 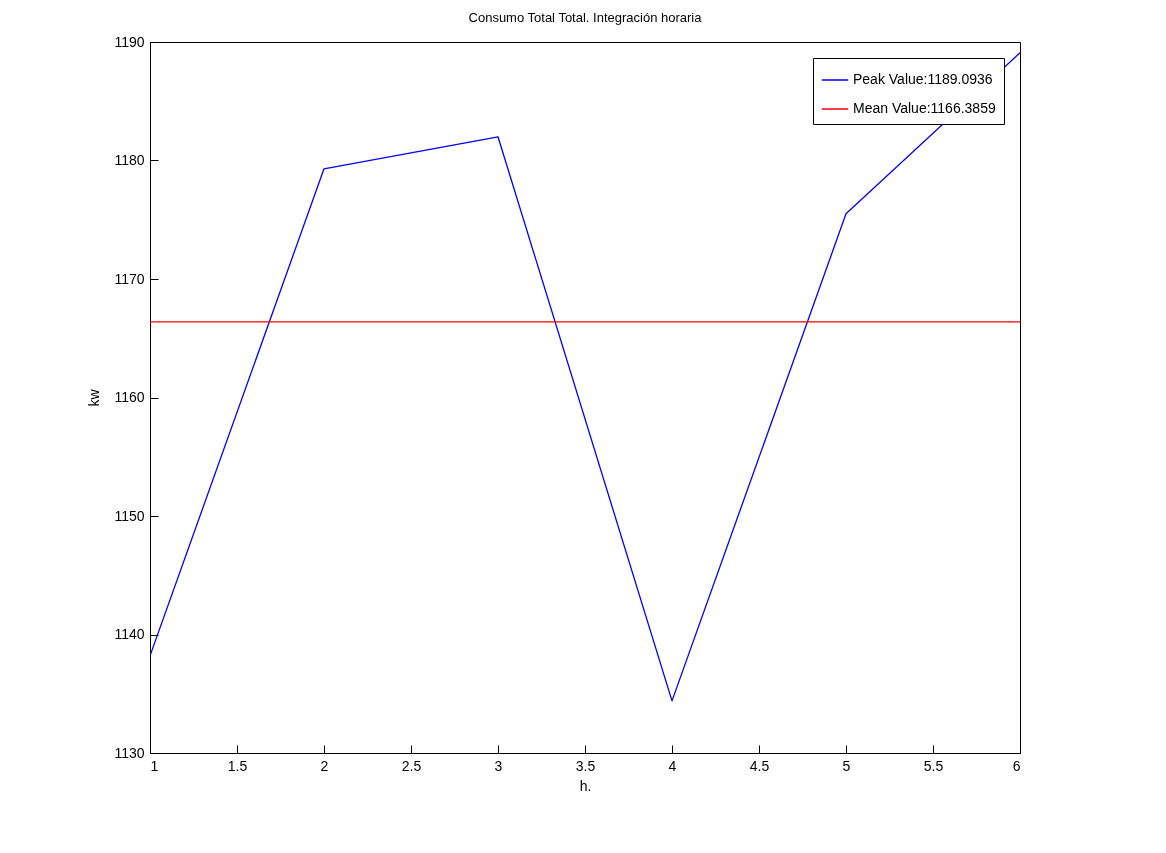 I want to click on y-tick-label: 1170, so click(x=129, y=278).